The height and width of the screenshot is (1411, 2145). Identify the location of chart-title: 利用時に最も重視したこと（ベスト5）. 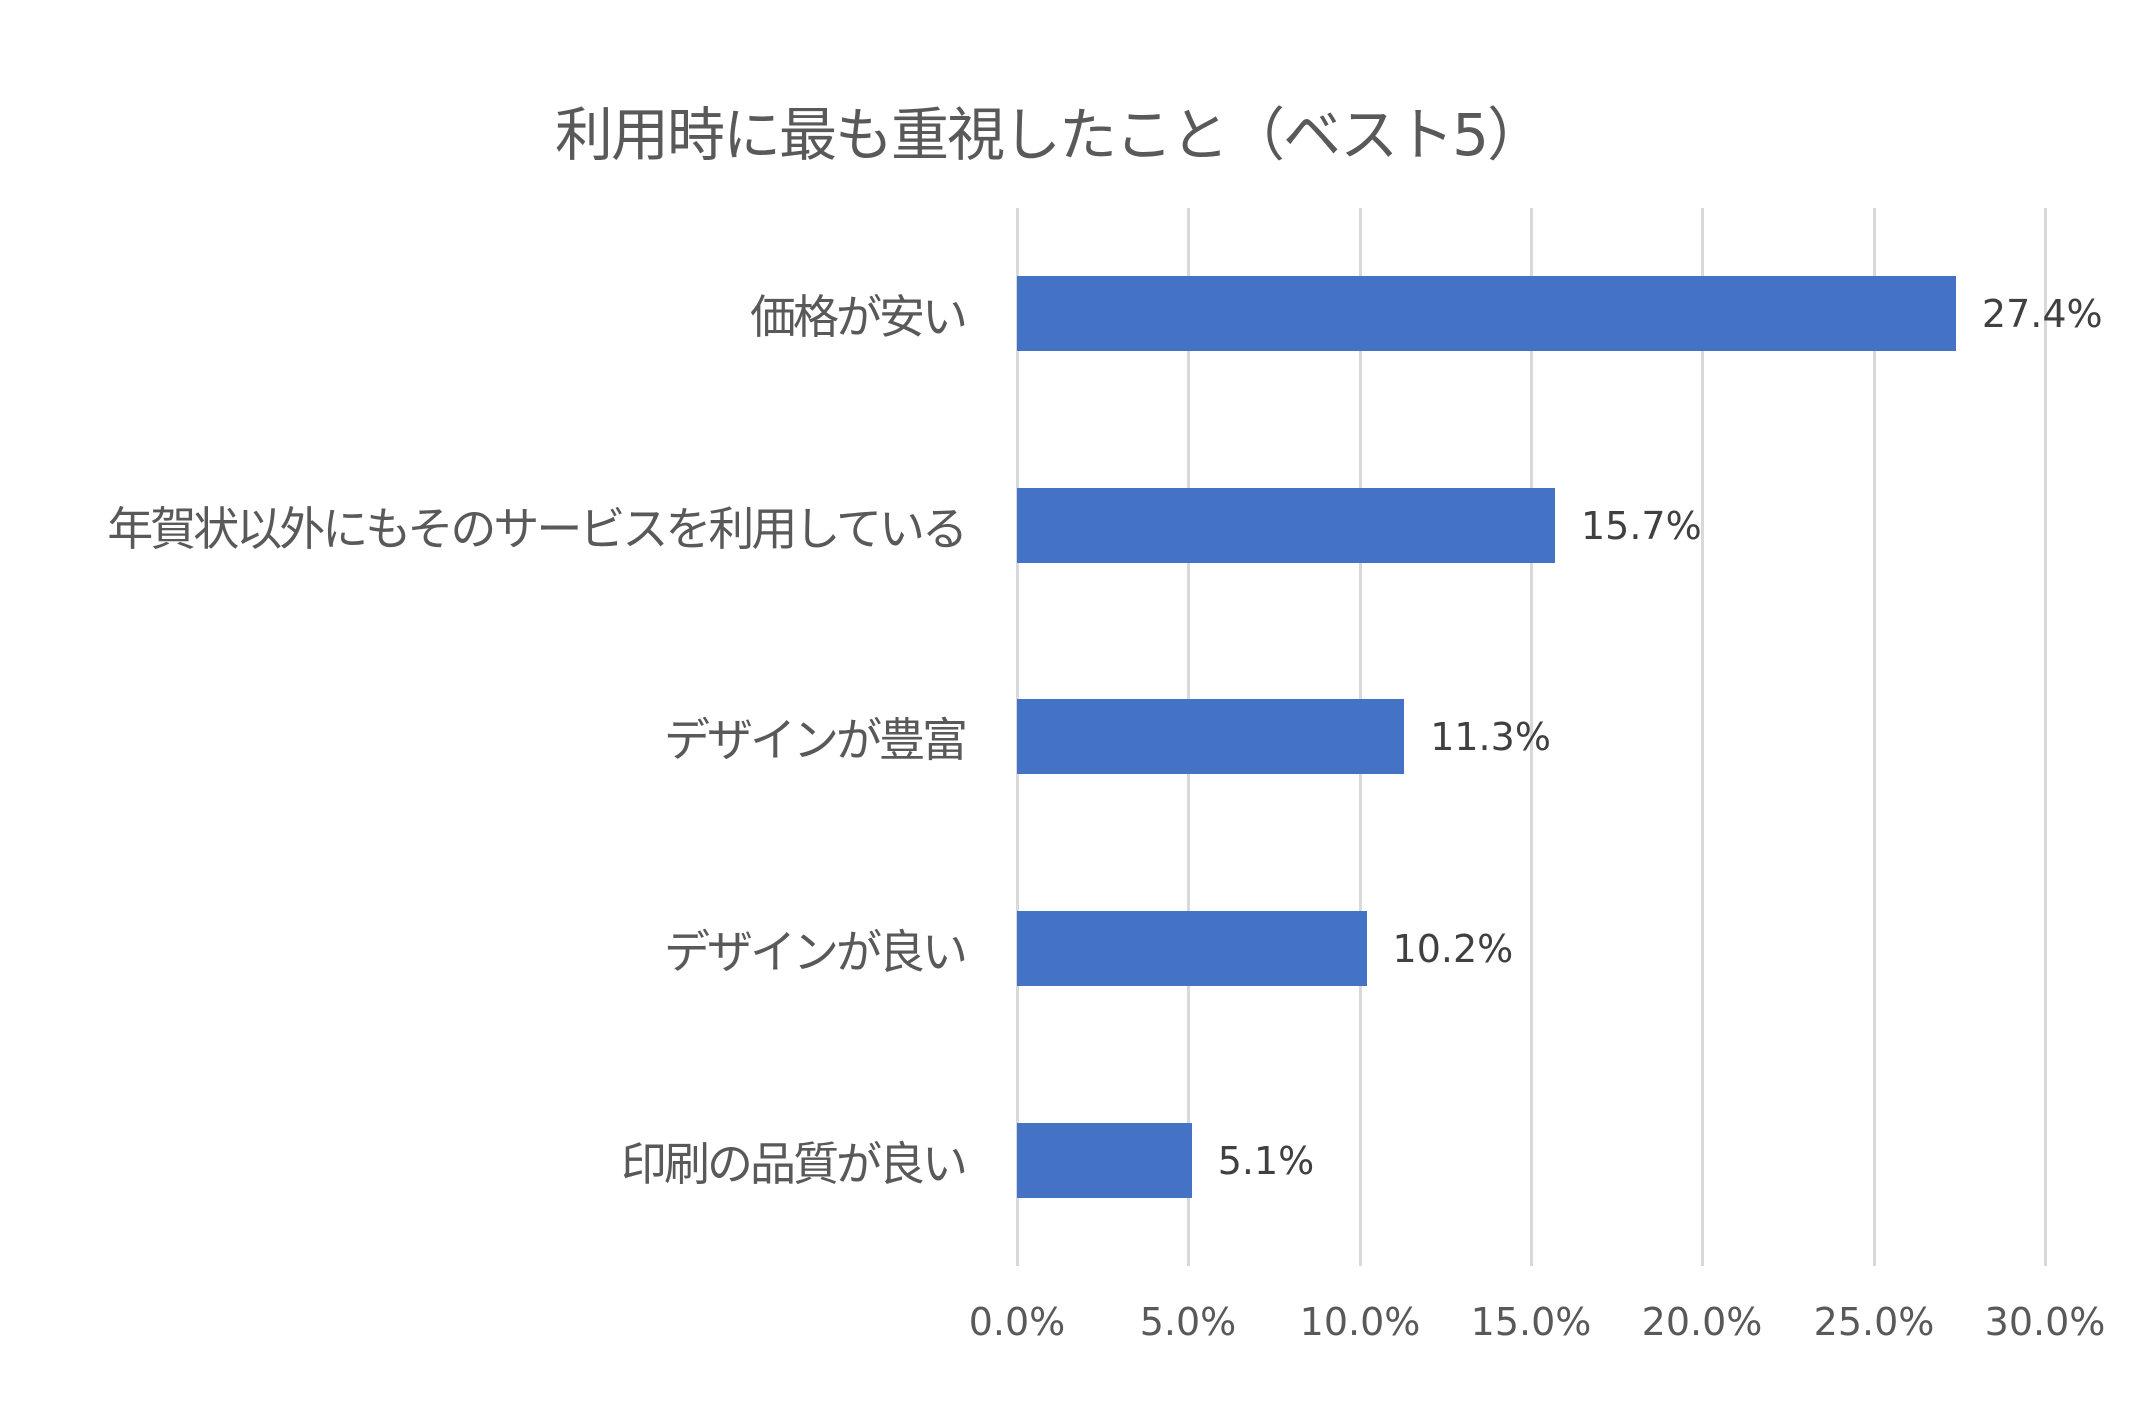
(1050, 135).